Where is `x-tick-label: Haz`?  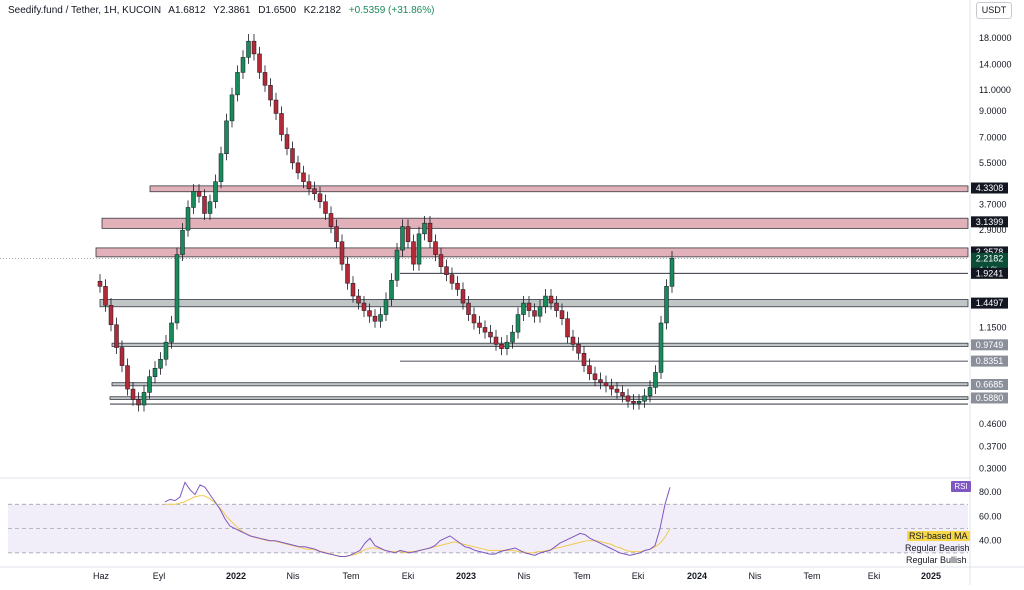
x-tick-label: Haz is located at coordinates (101, 576).